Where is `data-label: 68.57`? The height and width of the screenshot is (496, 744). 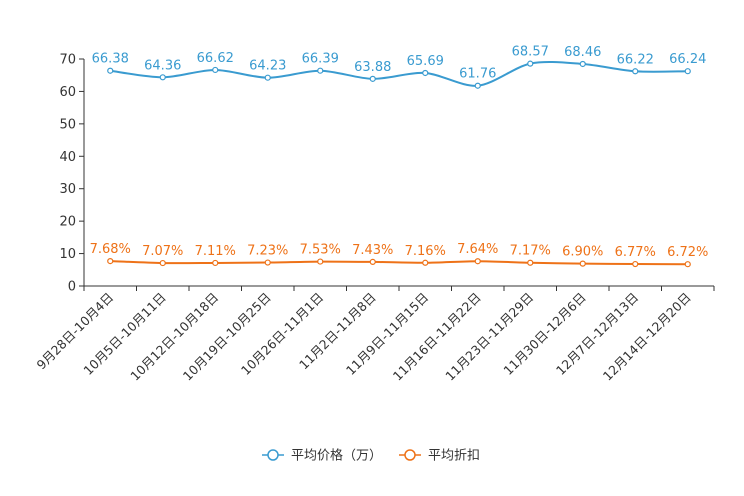 data-label: 68.57 is located at coordinates (530, 52).